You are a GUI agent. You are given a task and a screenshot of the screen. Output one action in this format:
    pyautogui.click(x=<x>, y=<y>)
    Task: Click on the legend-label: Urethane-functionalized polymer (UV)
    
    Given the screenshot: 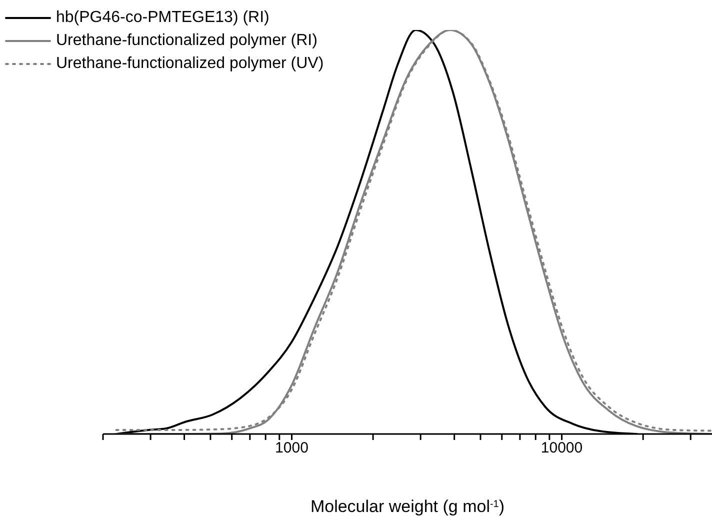 What is the action you would take?
    pyautogui.click(x=190, y=64)
    